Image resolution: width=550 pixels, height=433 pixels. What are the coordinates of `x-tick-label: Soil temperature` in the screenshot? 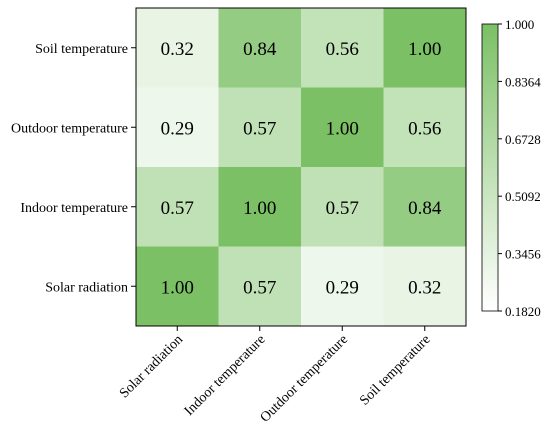 It's located at (395, 370).